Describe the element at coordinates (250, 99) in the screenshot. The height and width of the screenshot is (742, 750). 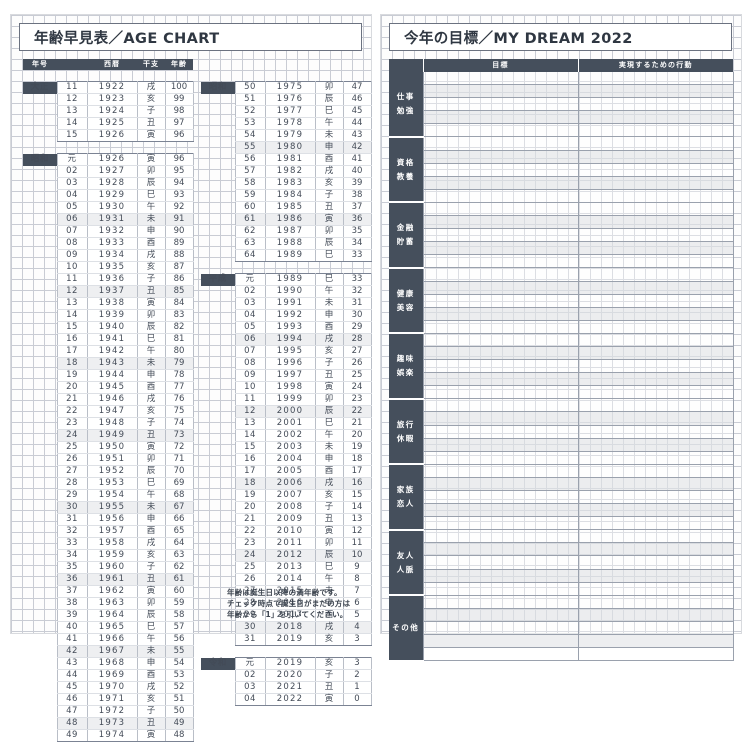
I see `cell-yr: 51` at that location.